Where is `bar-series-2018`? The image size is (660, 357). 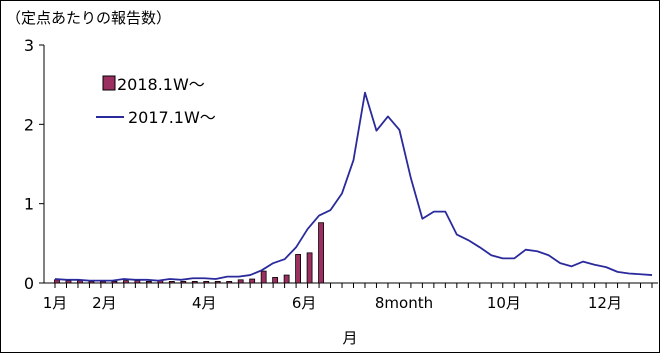
bar-series-2018 is located at coordinates (189, 253).